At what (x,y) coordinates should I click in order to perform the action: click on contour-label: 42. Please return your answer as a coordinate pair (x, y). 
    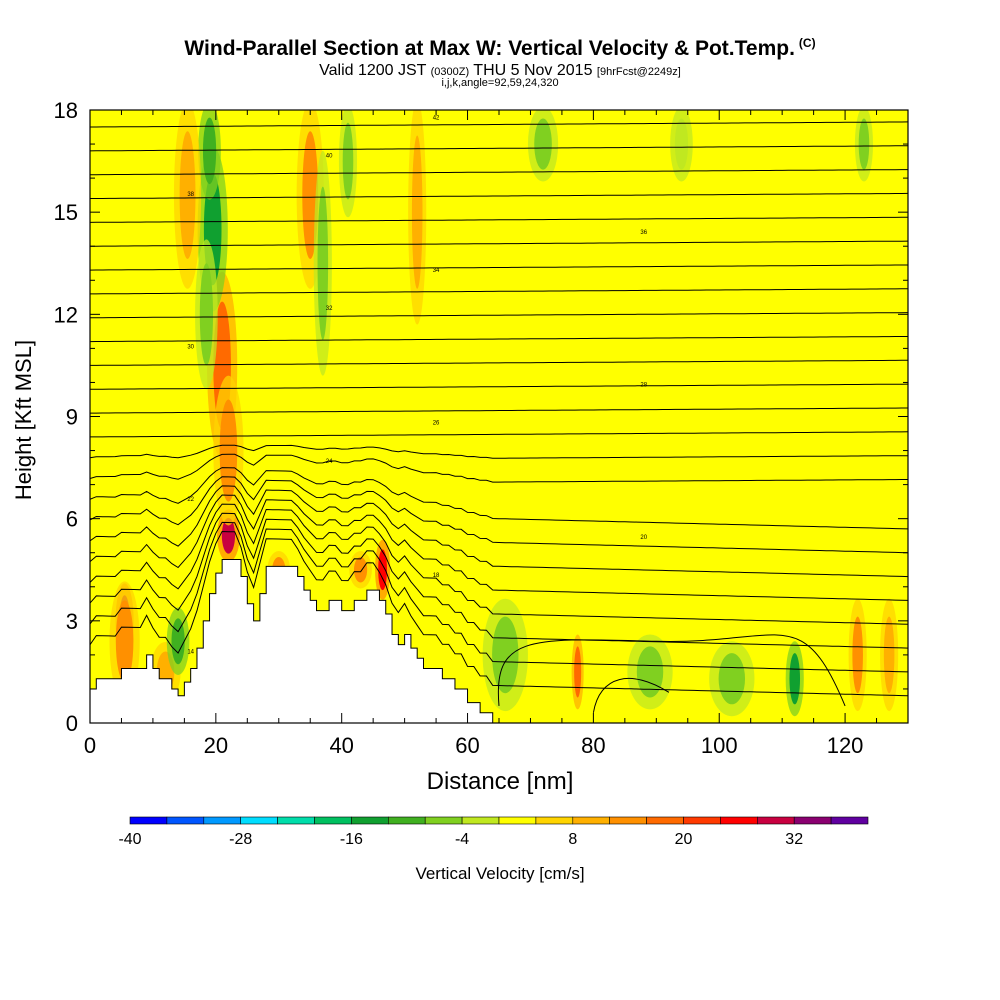
    Looking at the image, I should click on (436, 118).